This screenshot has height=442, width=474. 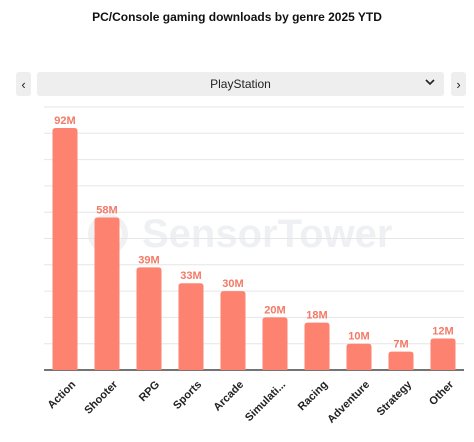 What do you see at coordinates (442, 393) in the screenshot?
I see `x-tick-label: Other` at bounding box center [442, 393].